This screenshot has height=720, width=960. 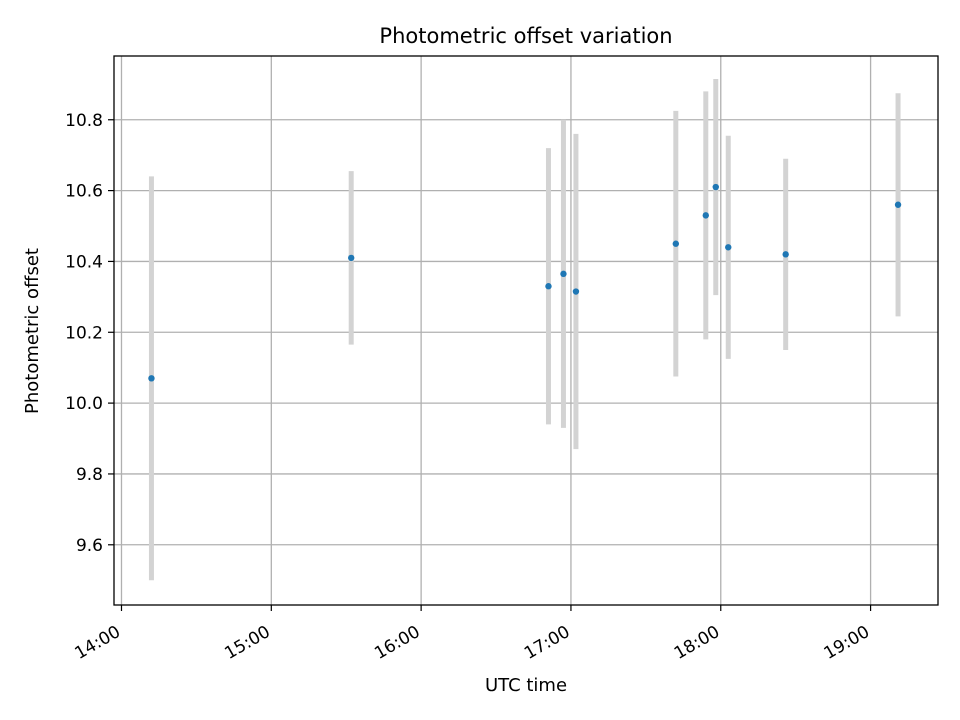 I want to click on y-axis-ticks: 9.6 9.8 10.0 10.2 10.4 10.6 10.8, so click(x=89, y=333).